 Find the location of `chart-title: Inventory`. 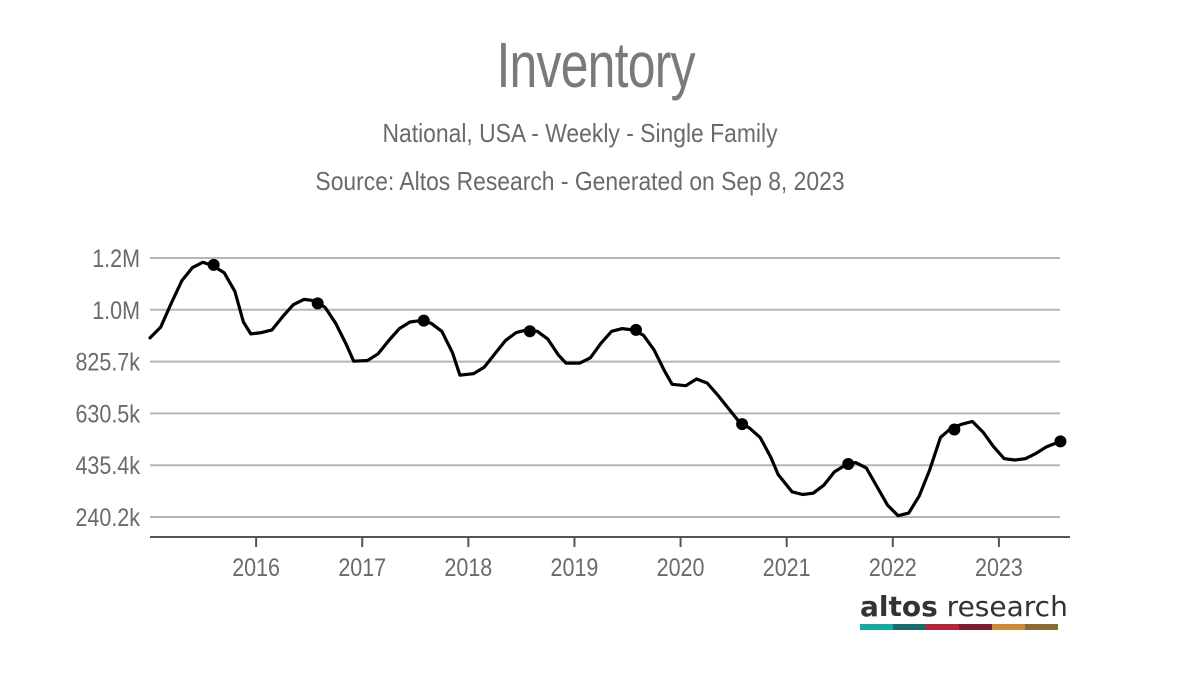

chart-title: Inventory is located at coordinates (595, 65).